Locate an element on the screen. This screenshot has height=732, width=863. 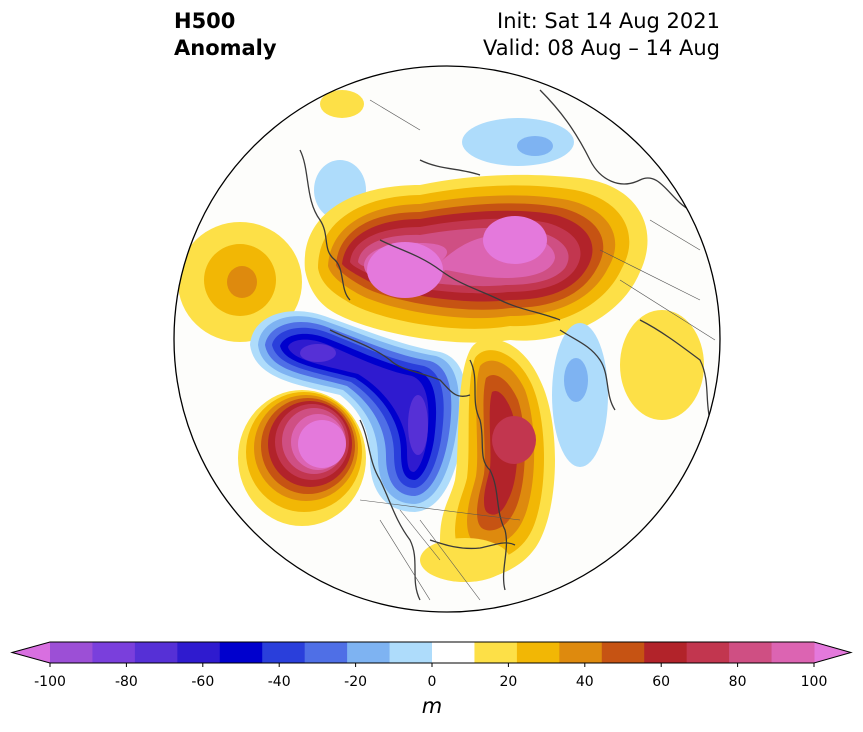
colorbar-unit: m is located at coordinates (432, 706).